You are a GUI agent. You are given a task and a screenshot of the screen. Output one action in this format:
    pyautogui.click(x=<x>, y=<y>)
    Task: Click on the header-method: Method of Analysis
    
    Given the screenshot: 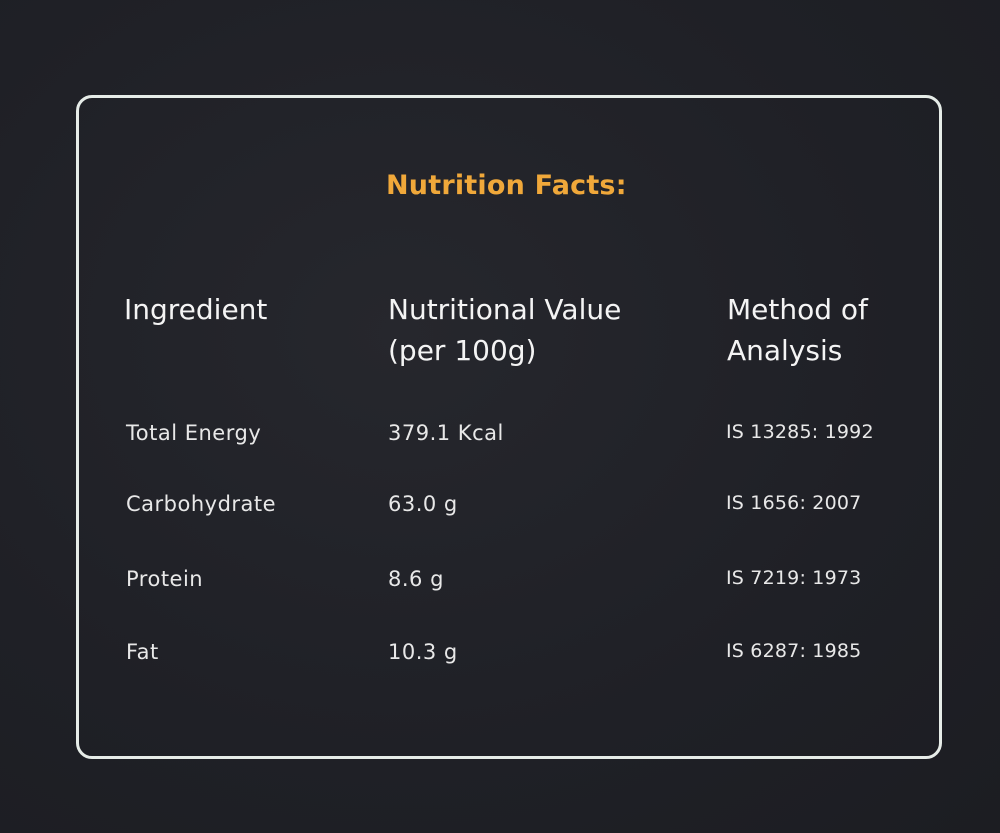 What is the action you would take?
    pyautogui.click(x=797, y=330)
    